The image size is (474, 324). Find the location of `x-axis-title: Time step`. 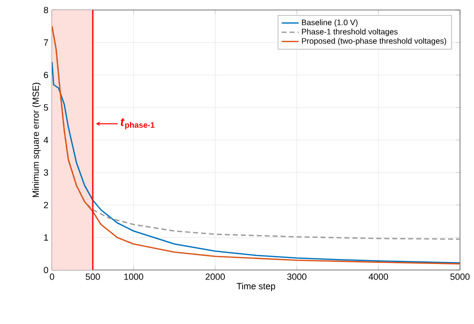

x-axis-title: Time step is located at coordinates (256, 287).